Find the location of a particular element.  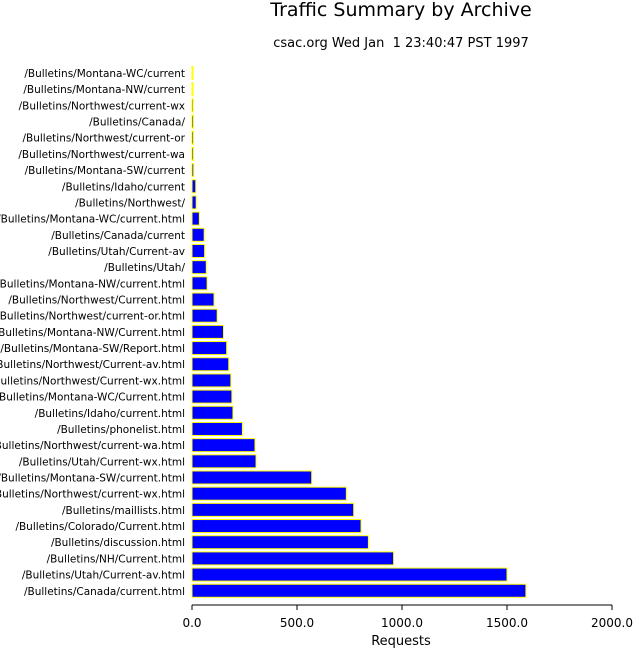

category-label: /Bulletins/Northwest/current-or.html is located at coordinates (92, 317).